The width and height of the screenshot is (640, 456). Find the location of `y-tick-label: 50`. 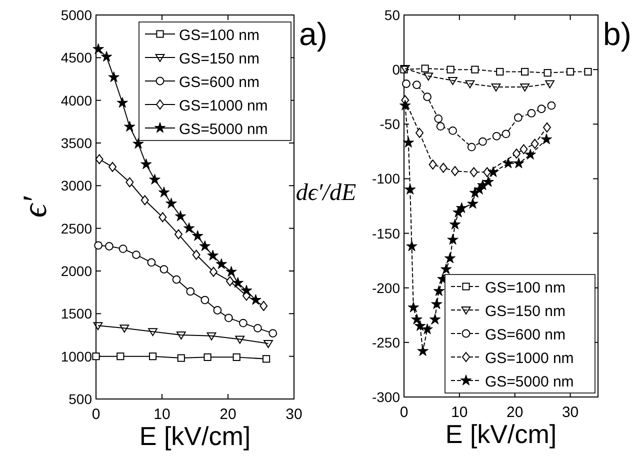

y-tick-label: 50 is located at coordinates (392, 15).